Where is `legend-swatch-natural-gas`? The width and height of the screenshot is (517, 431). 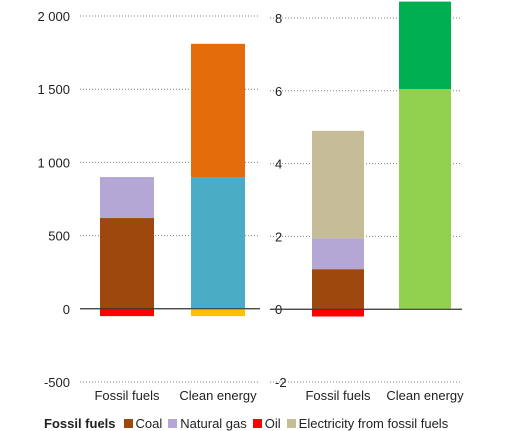 legend-swatch-natural-gas is located at coordinates (173, 423).